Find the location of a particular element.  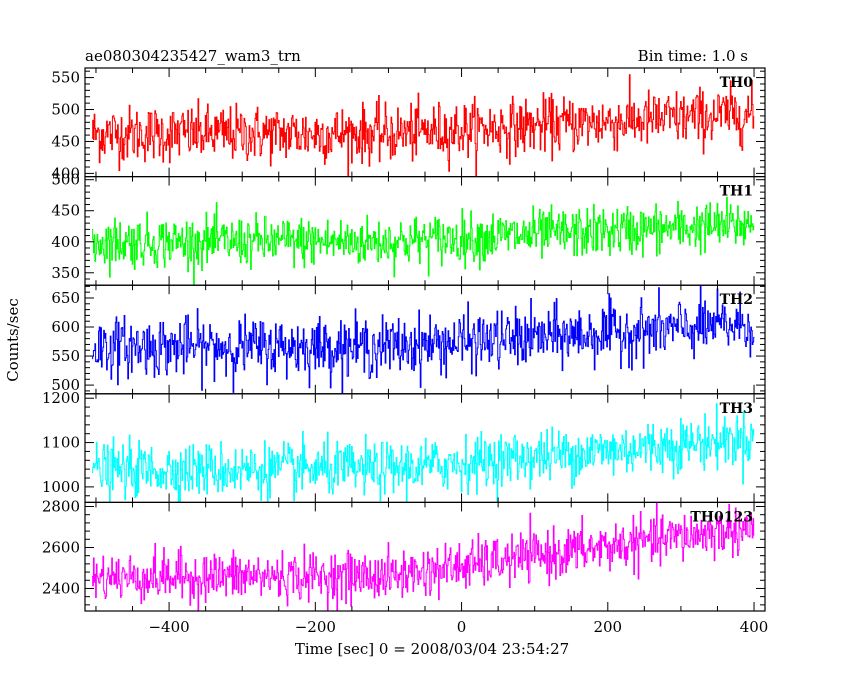

panel-th1: 350 400 450 500 TH1 is located at coordinates (408, 228).